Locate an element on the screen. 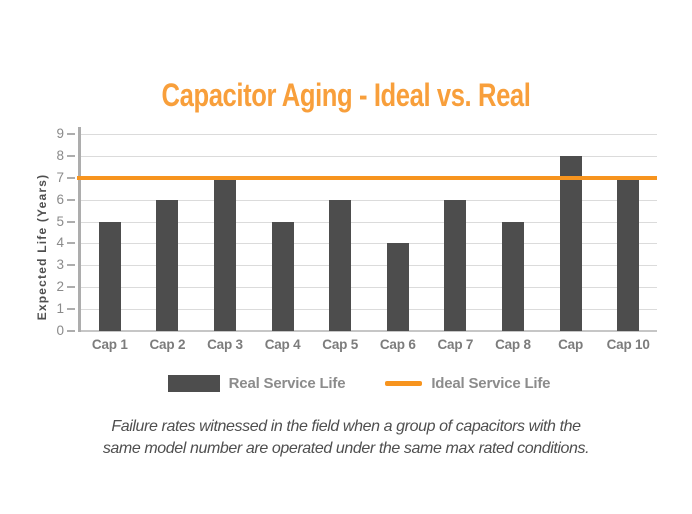 This screenshot has height=514, width=692. y-tick-label-7: 7 is located at coordinates (60, 177).